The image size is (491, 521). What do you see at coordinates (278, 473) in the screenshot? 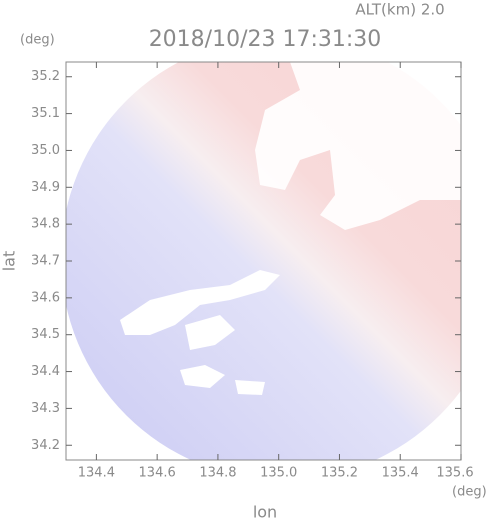
I see `x-tick-label: 135.0` at bounding box center [278, 473].